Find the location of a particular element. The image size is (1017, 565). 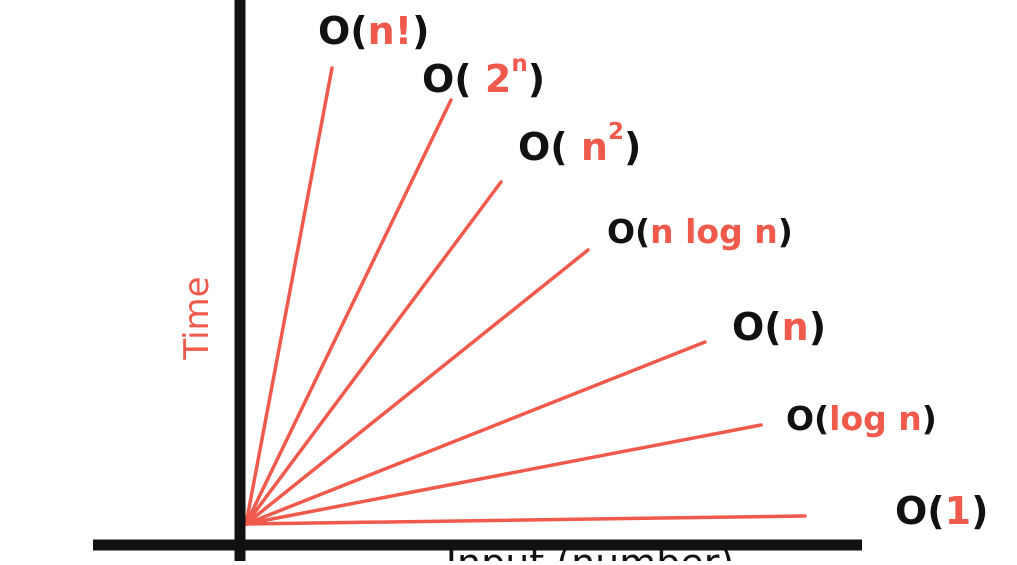

constant-label: O(1) is located at coordinates (942, 511).